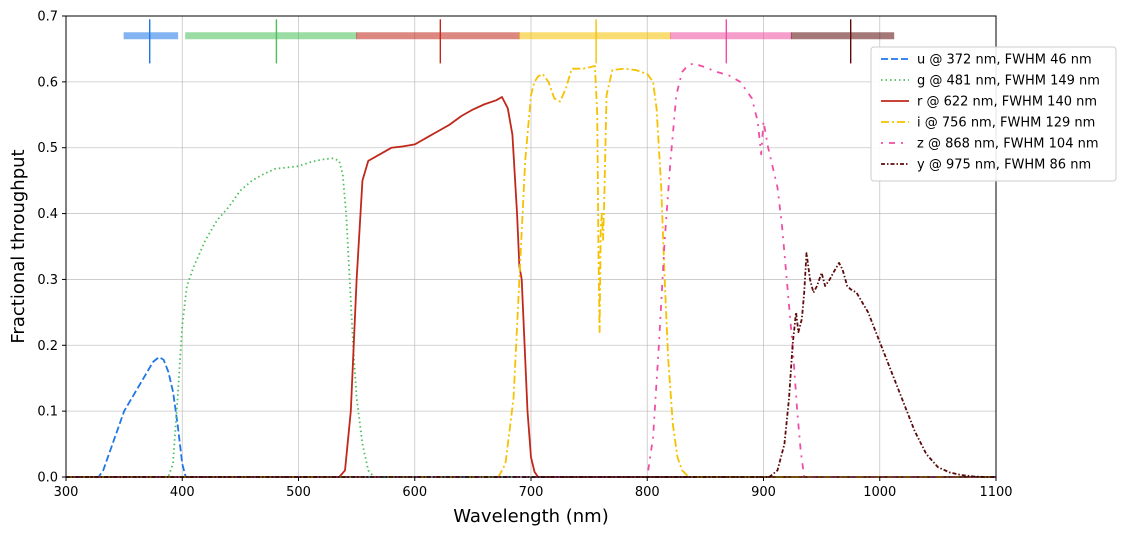 This screenshot has width=1126, height=535. I want to click on legend-label: y @ 975 nm, FWHM 86 nm, so click(1004, 165).